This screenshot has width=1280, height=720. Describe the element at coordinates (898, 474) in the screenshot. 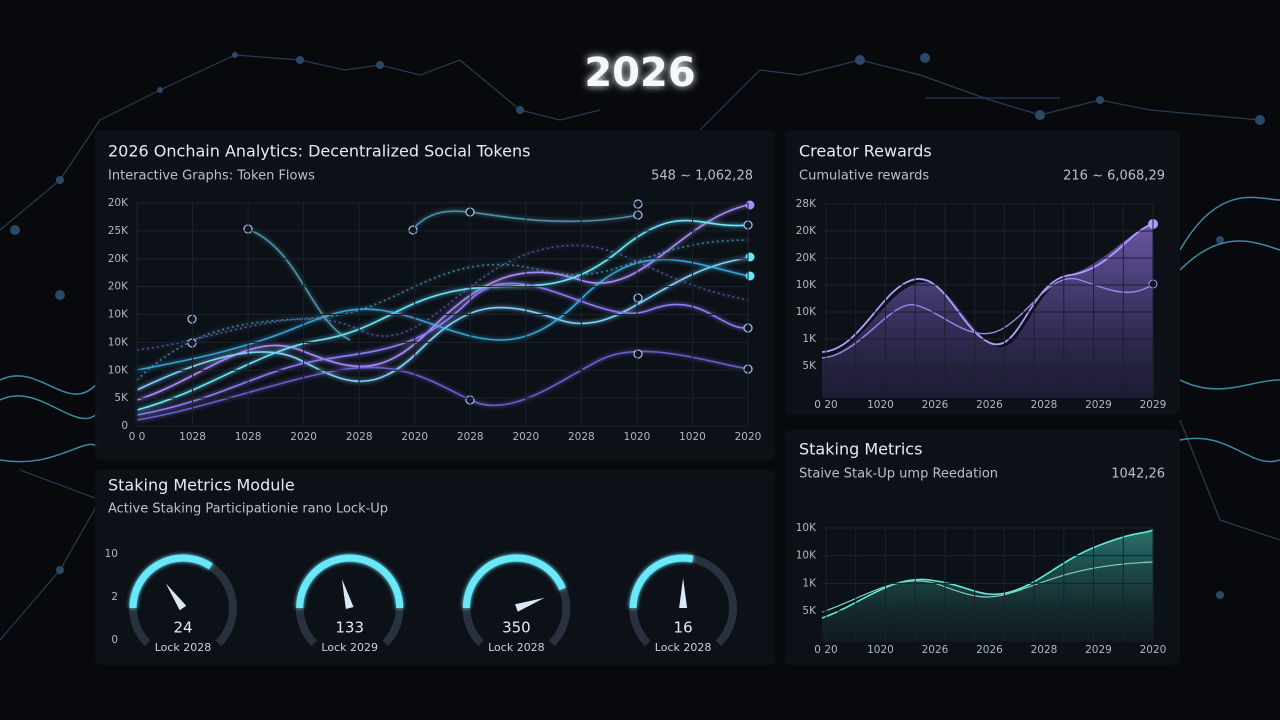

I see `panel-subtitle: Staive Stak-Up ump Reedation` at that location.